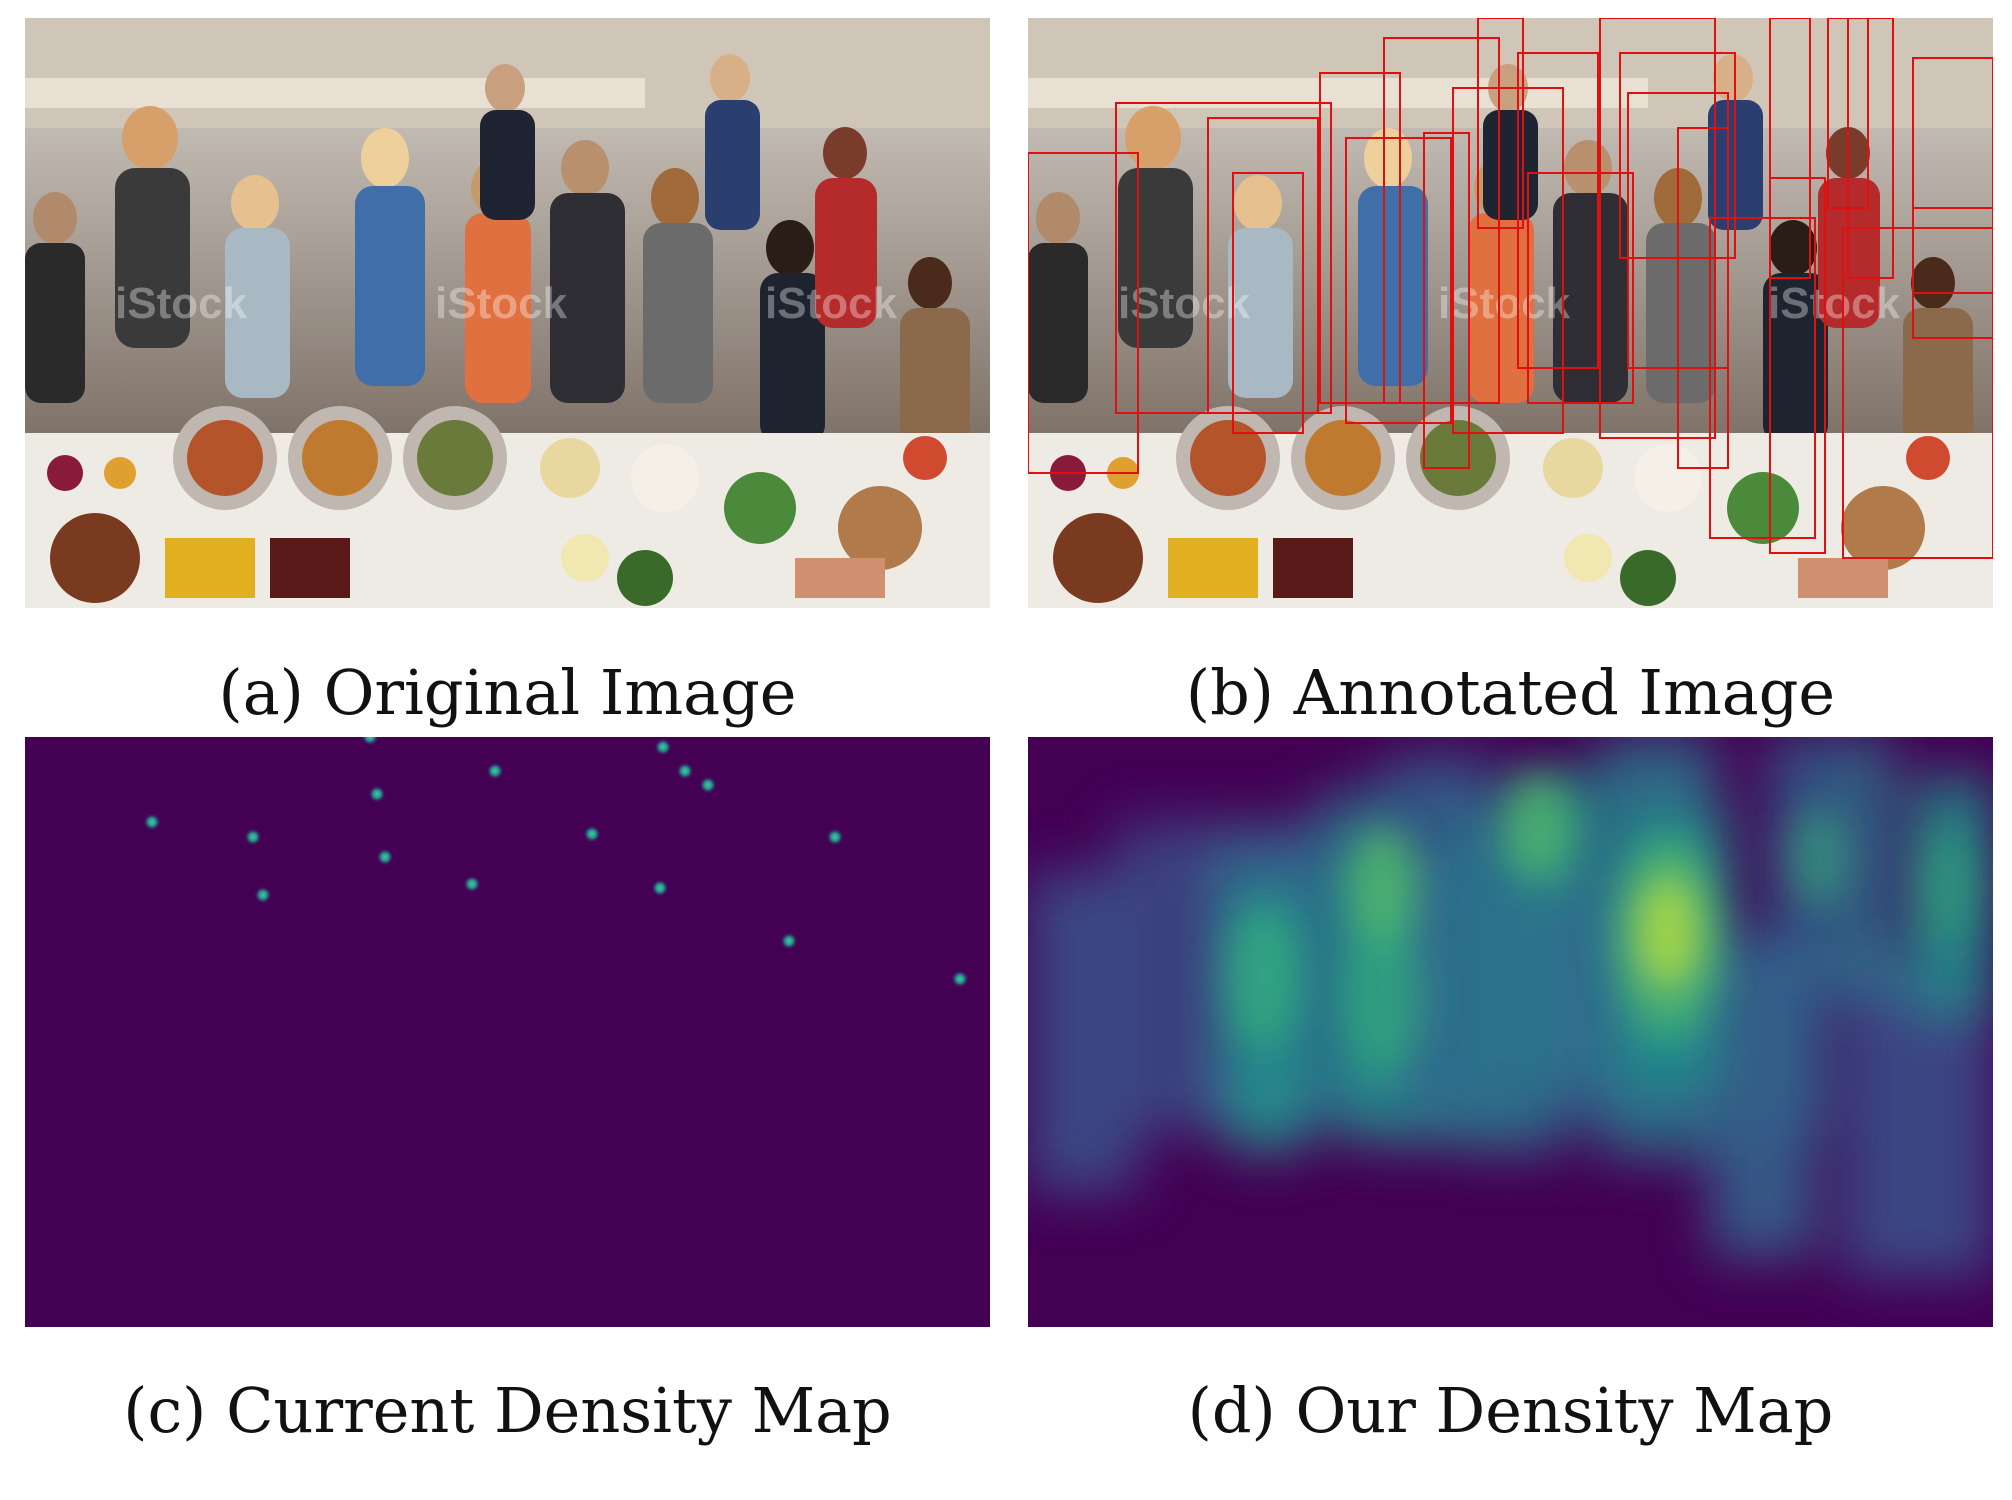  What do you see at coordinates (497, 251) in the screenshot?
I see `crowd-figures` at bounding box center [497, 251].